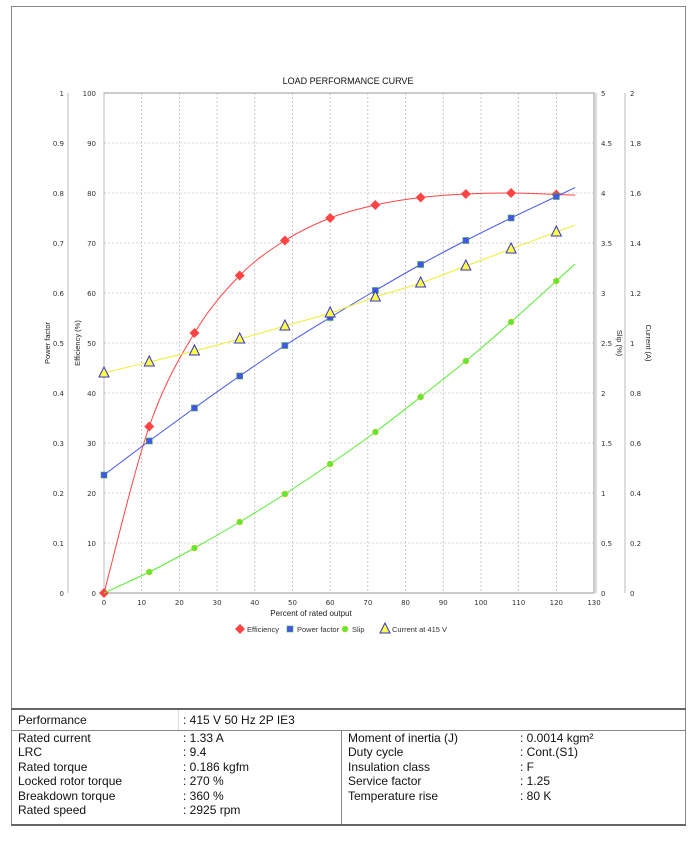 The width and height of the screenshot is (697, 842). What do you see at coordinates (341, 777) in the screenshot?
I see `column-divider` at bounding box center [341, 777].